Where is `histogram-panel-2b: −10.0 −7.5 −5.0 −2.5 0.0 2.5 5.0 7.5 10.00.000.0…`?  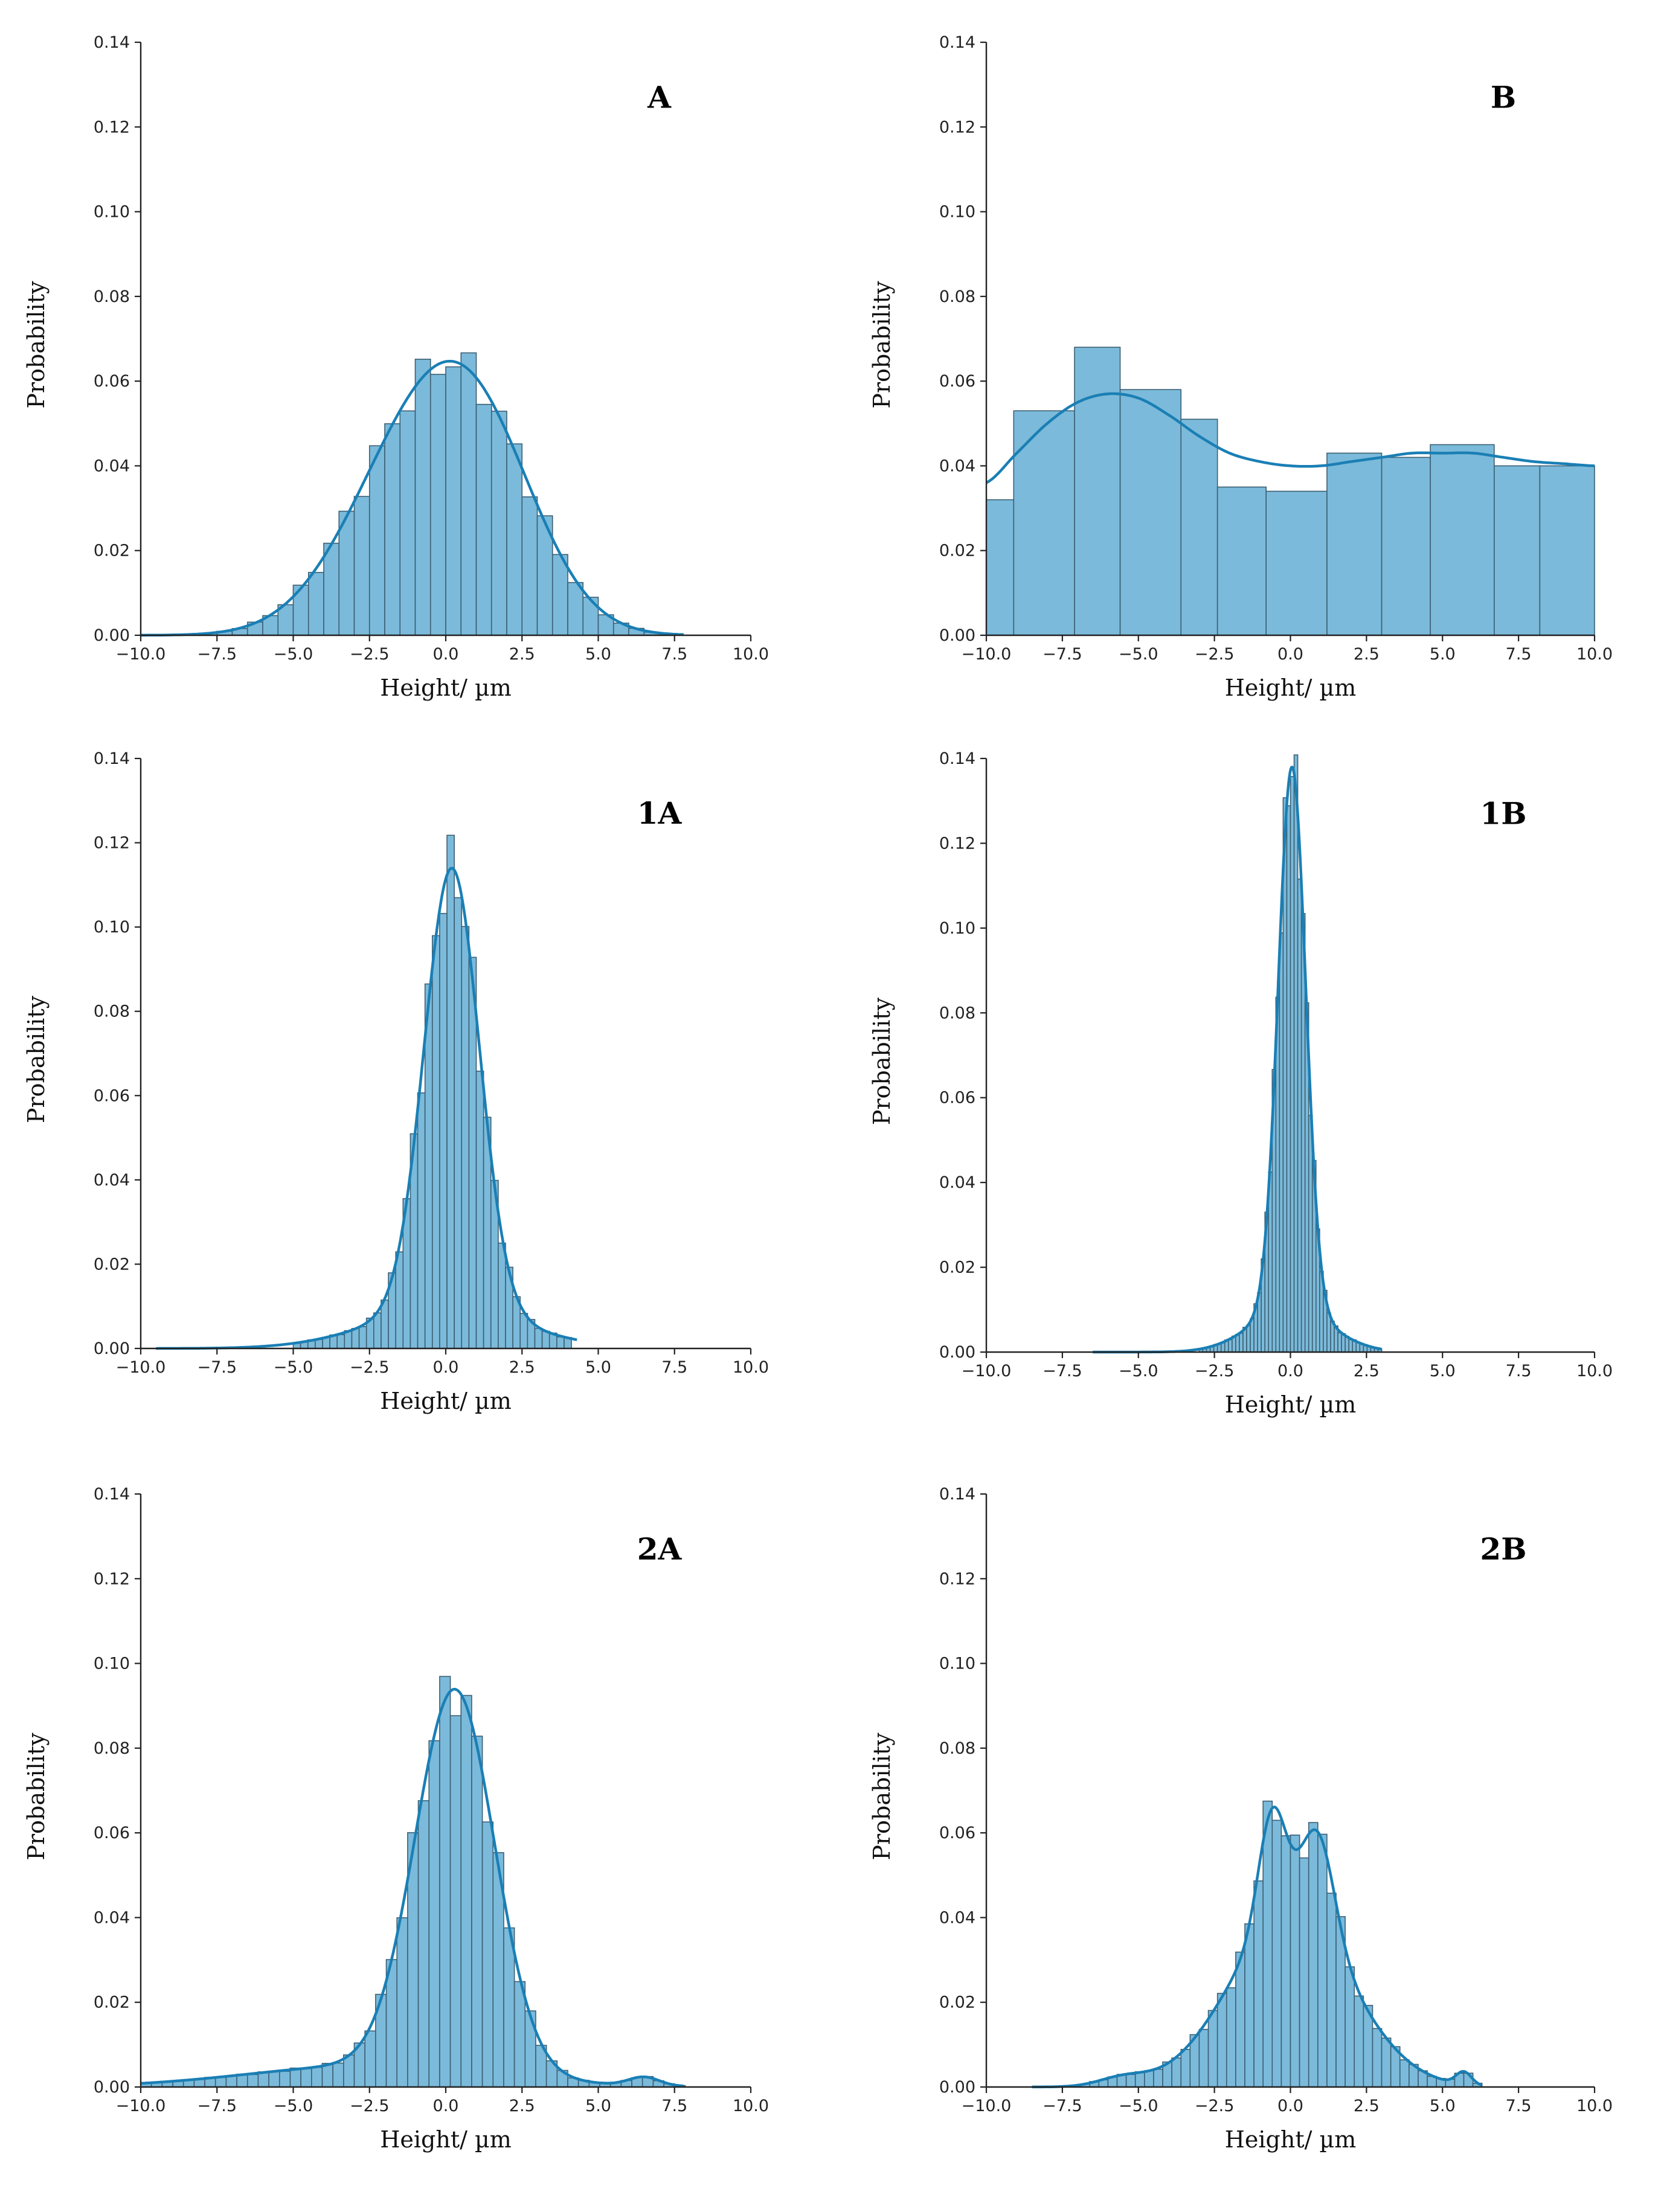 histogram-panel-2b: −10.0 −7.5 −5.0 −2.5 0.0 2.5 5.0 7.5 10.00.000.0… is located at coordinates (1241, 1819).